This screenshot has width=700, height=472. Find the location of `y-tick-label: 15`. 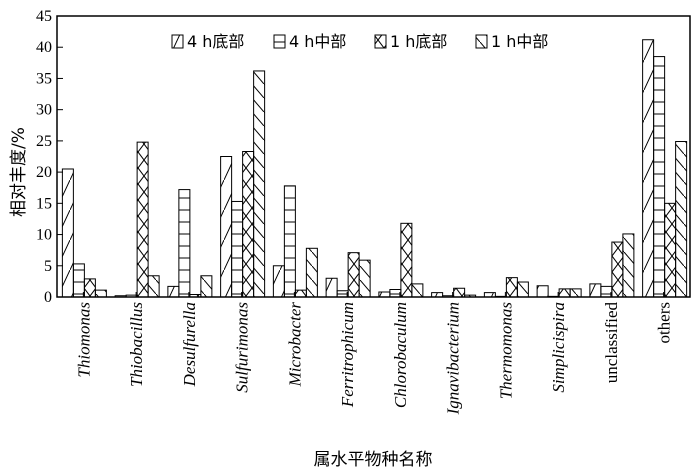

y-tick-label: 15 is located at coordinates (44, 203).